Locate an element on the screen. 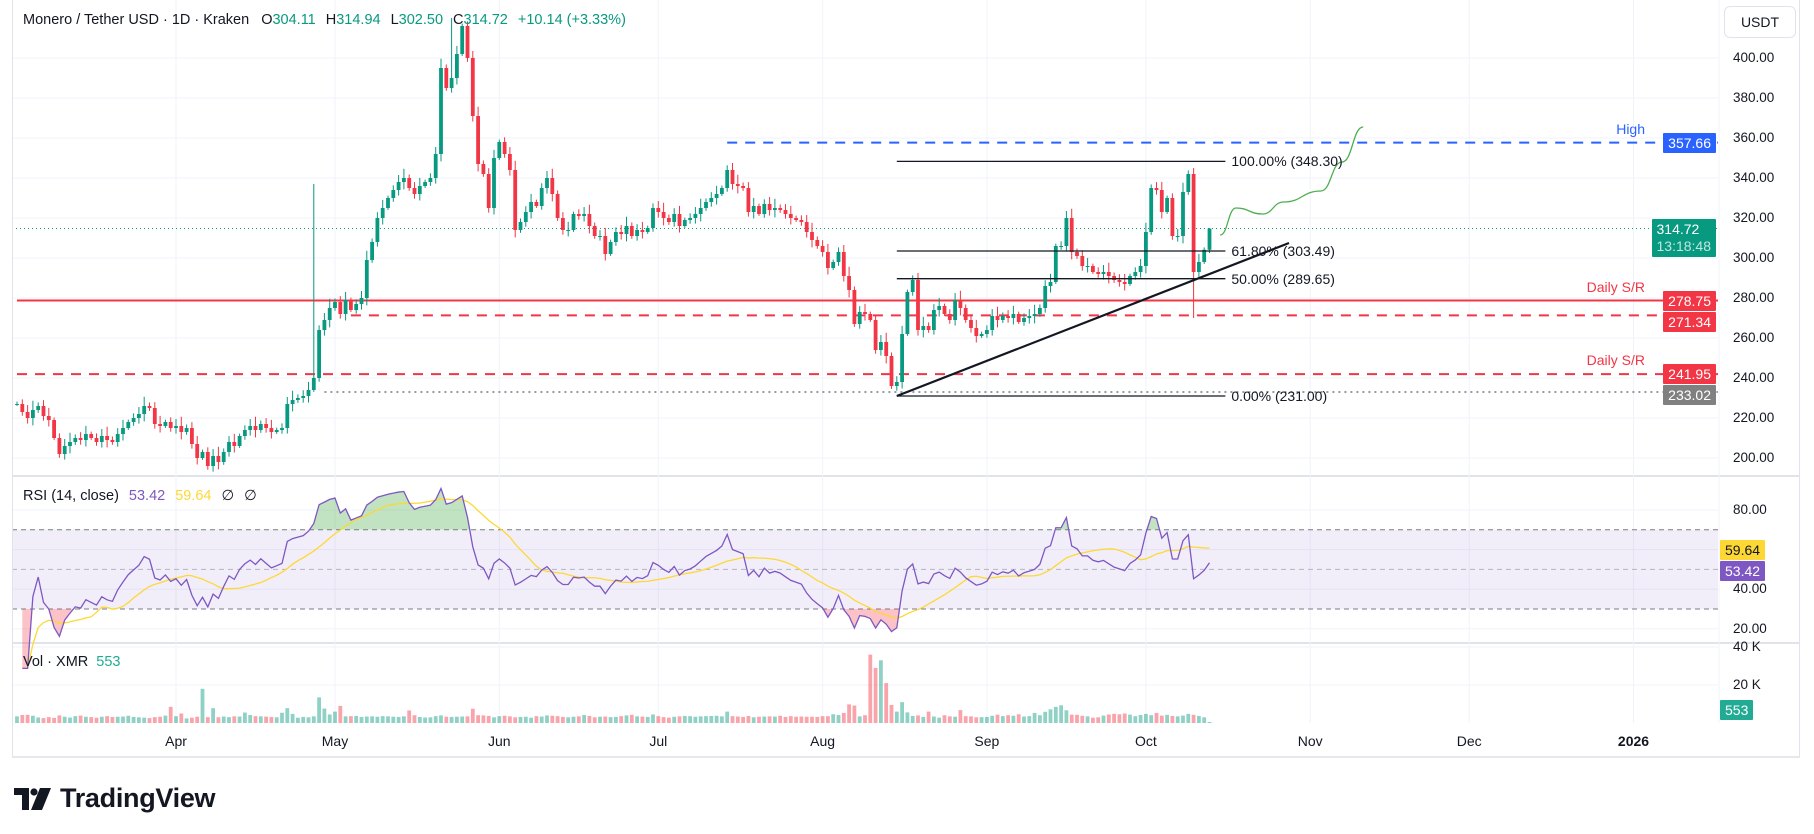 The width and height of the screenshot is (1814, 834). time-axis-label: May is located at coordinates (335, 741).